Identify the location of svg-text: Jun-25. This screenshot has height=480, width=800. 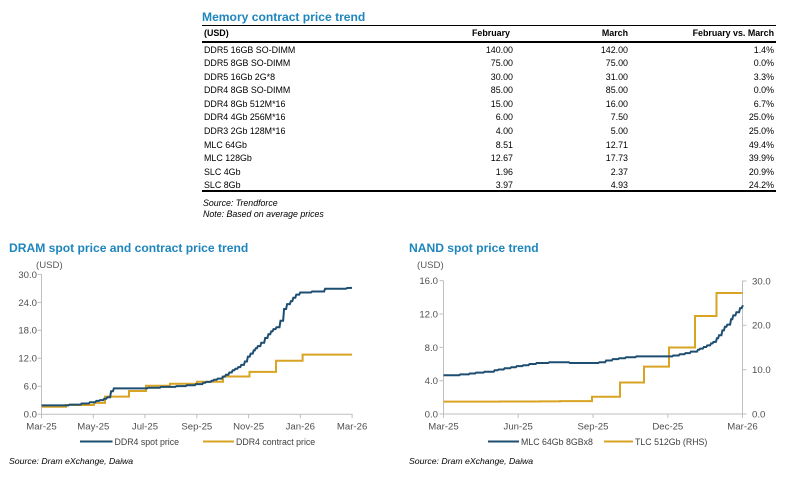
(518, 426).